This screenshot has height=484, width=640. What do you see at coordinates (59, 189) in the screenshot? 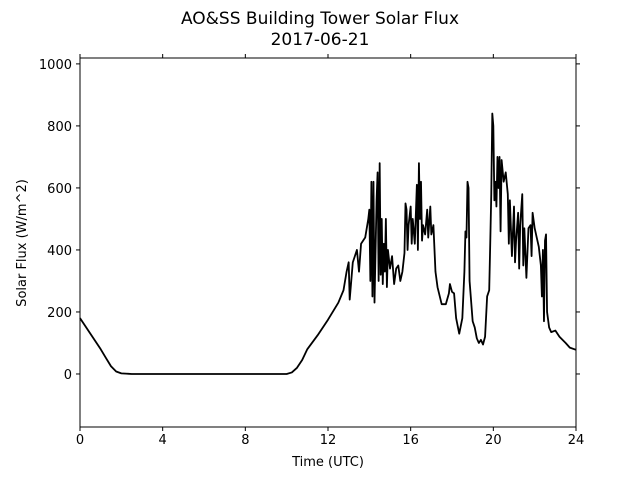
I see `y-tick-label: 600` at bounding box center [59, 189].